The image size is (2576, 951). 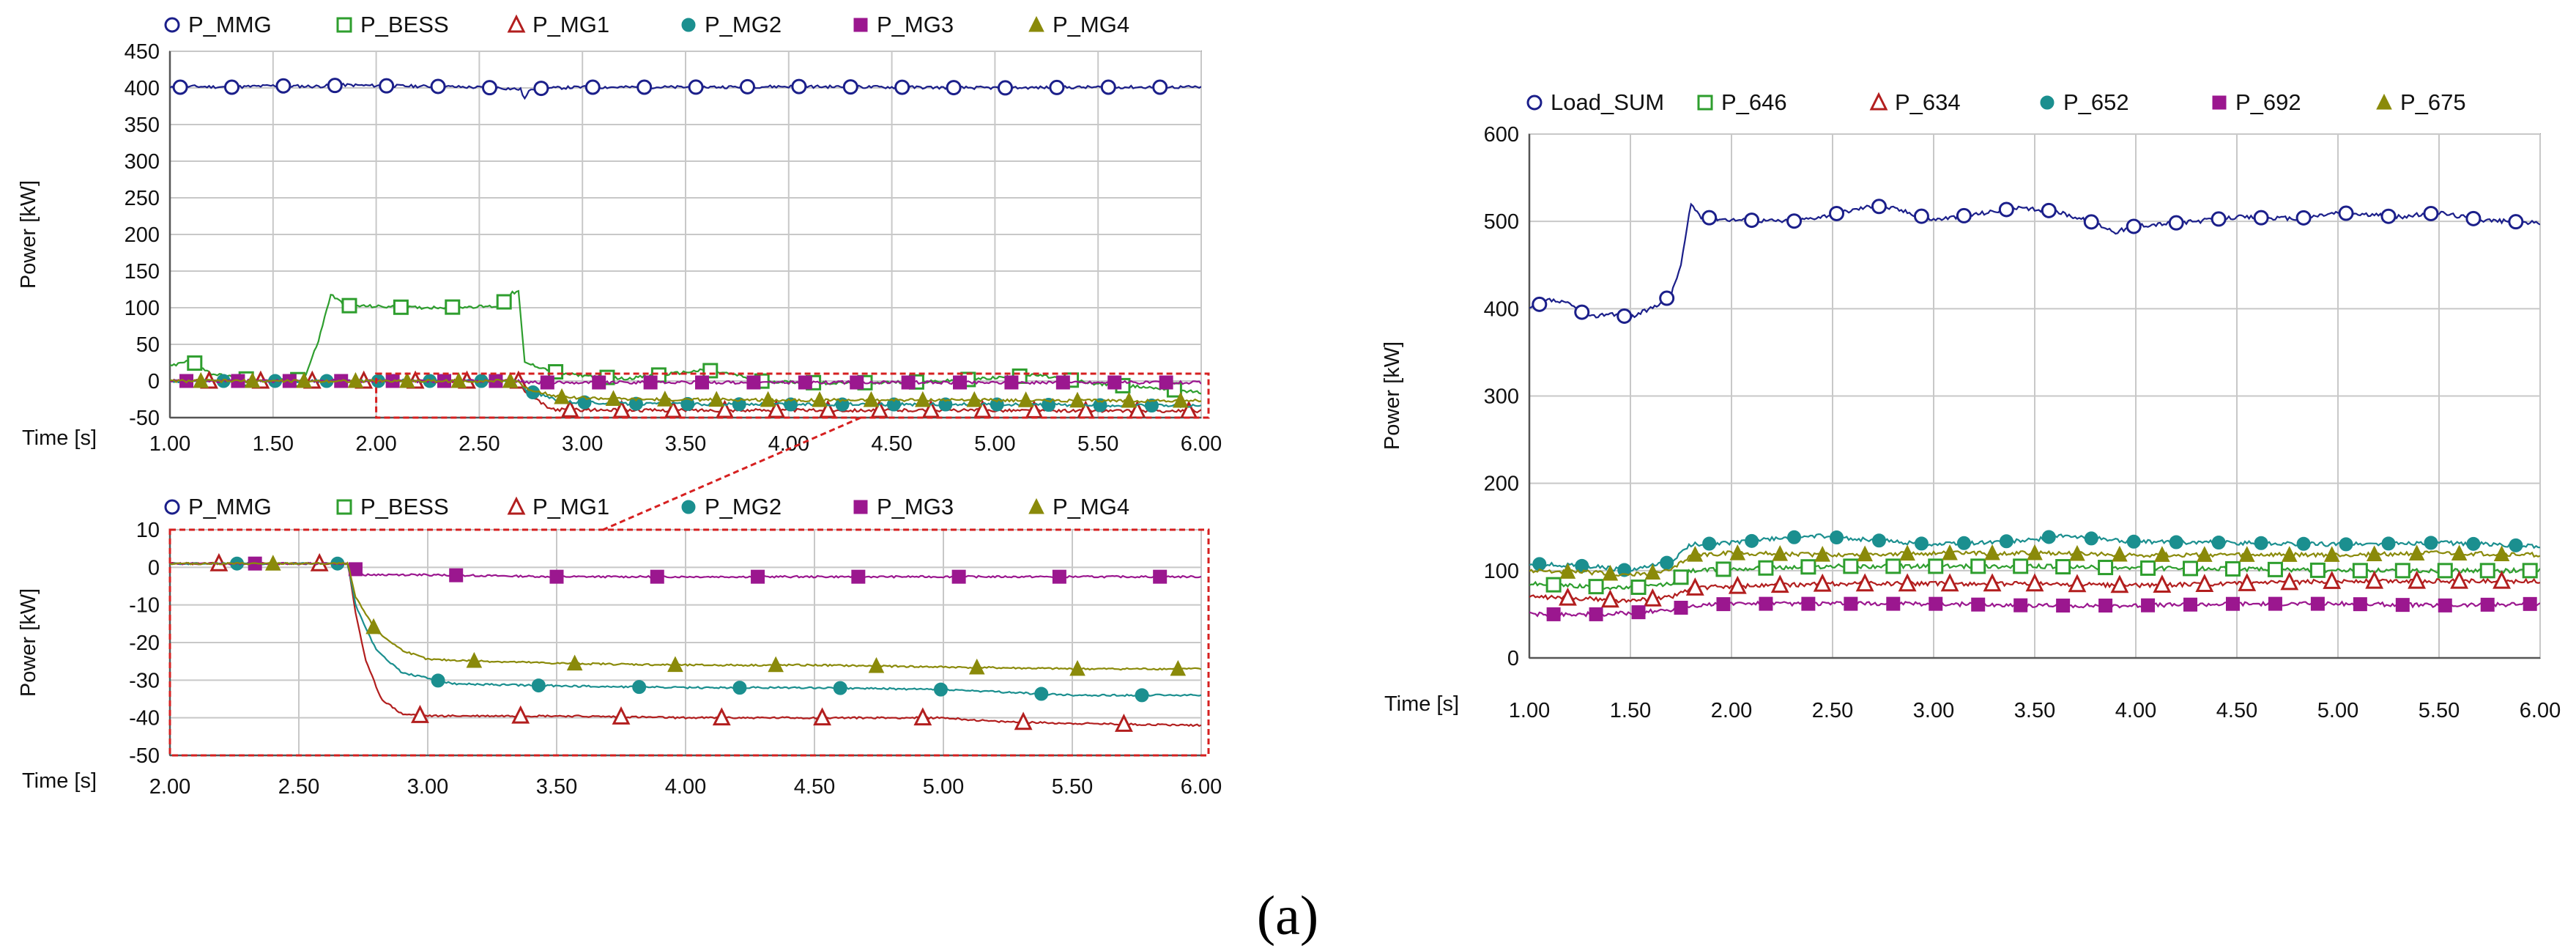 What do you see at coordinates (1091, 24) in the screenshot?
I see `legend-entry: P_MG4` at bounding box center [1091, 24].